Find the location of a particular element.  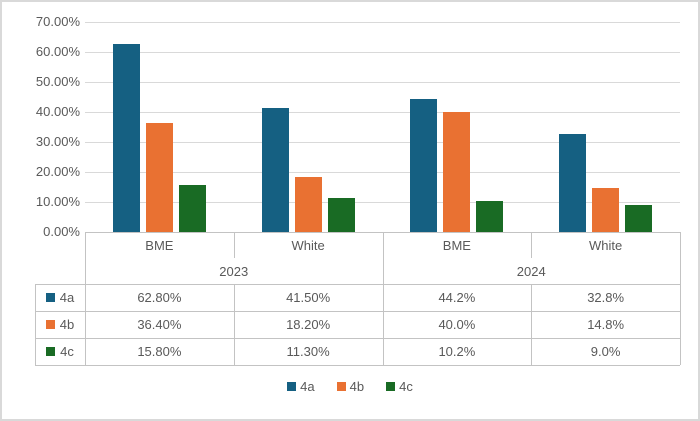

table-value-4b-1: 18.20% is located at coordinates (308, 324).